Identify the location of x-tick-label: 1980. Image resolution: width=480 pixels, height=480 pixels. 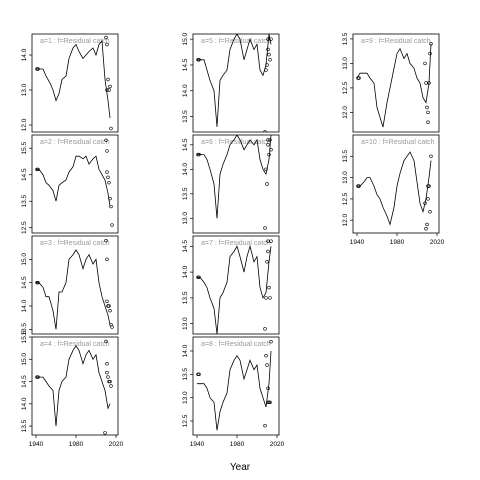
(237, 444).